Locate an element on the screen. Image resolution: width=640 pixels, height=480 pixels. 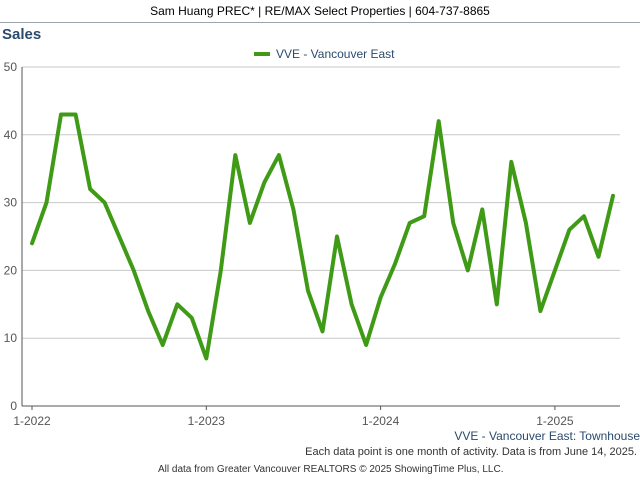
y-tick-label: 30 is located at coordinates (11, 203).